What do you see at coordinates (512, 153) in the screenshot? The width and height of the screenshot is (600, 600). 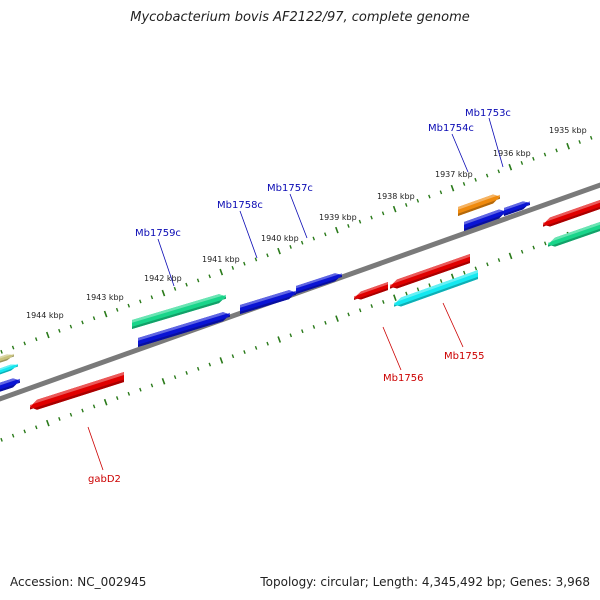 I see `scale-label: 1936 kbp` at bounding box center [512, 153].